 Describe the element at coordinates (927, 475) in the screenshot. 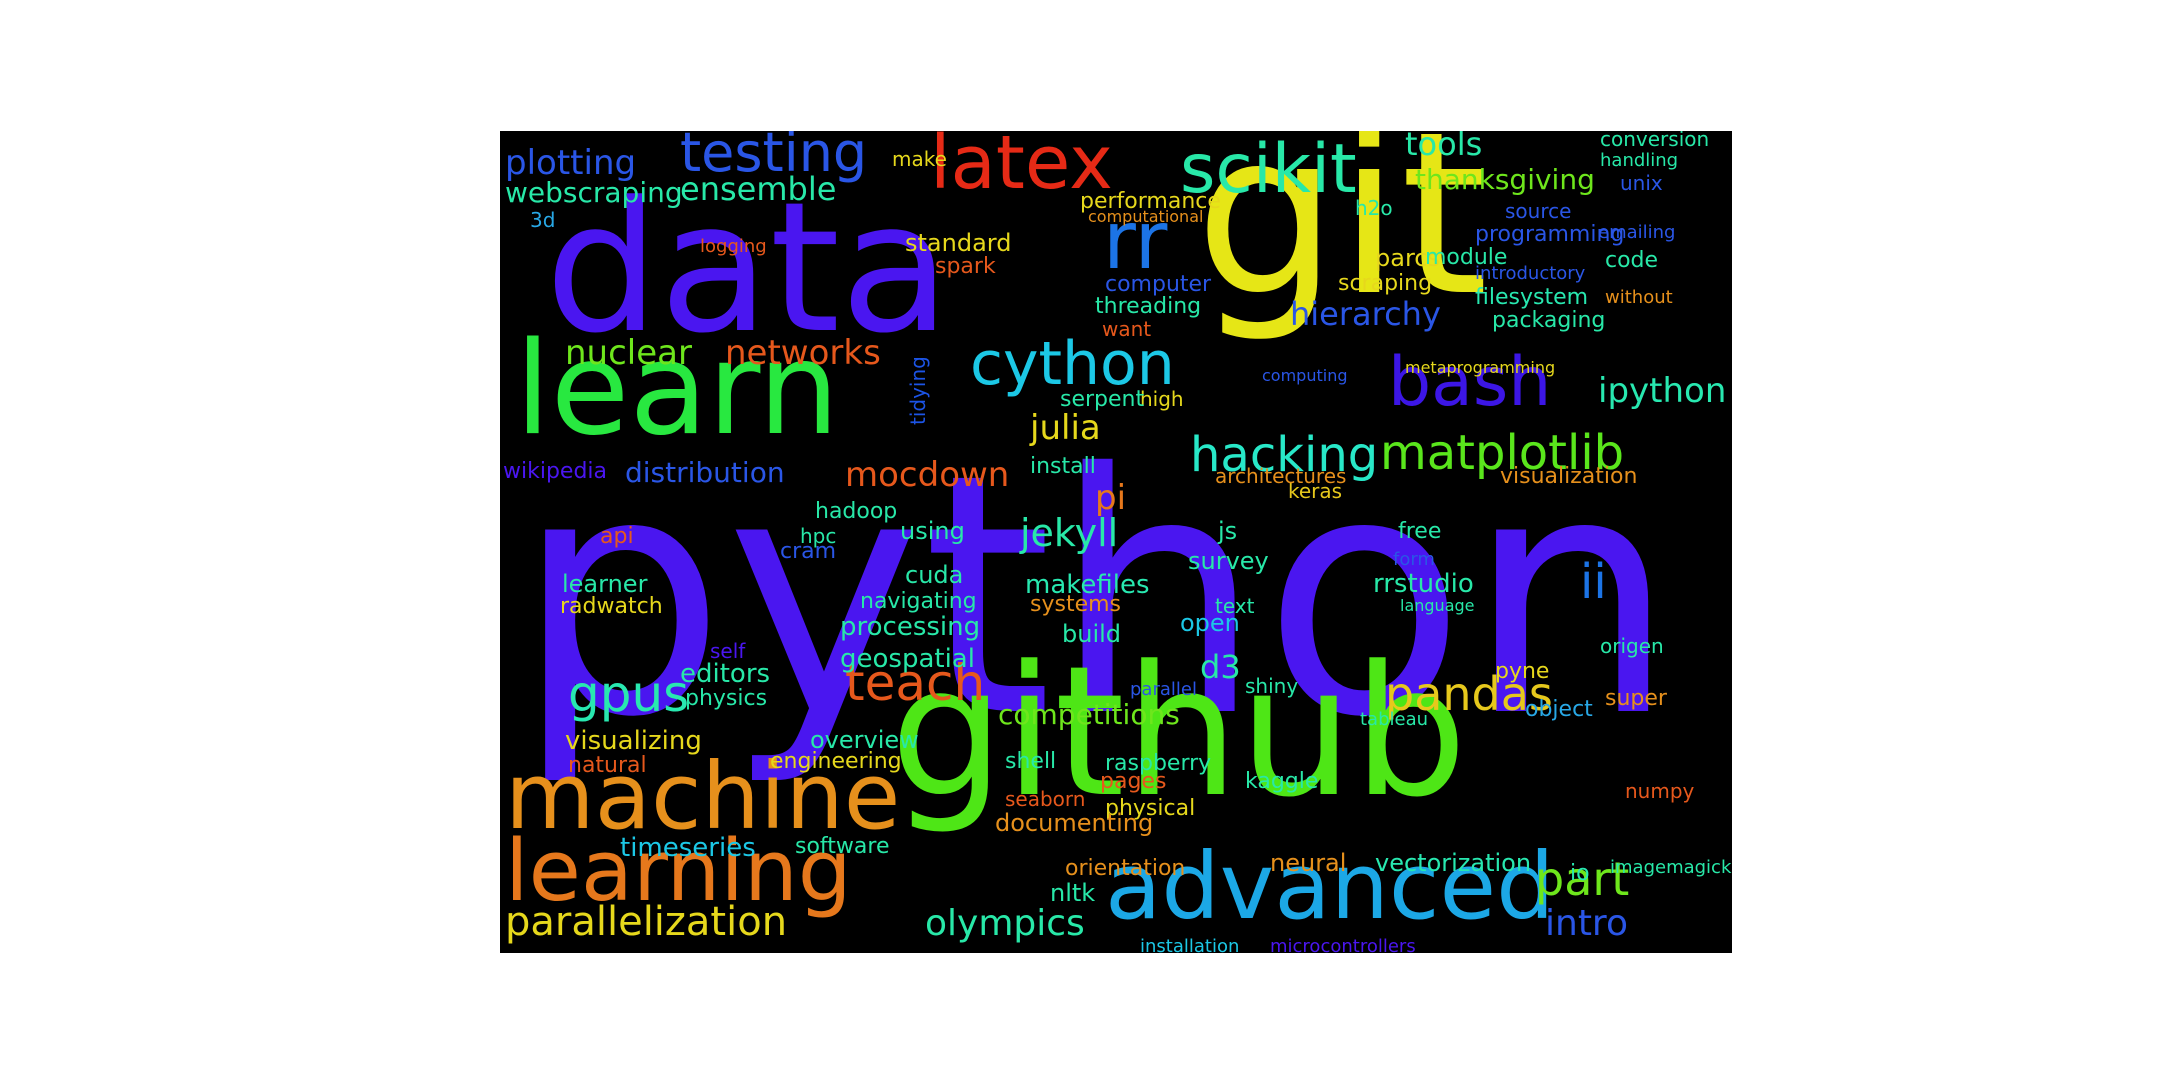

I see `word-mocdown: mocdown` at that location.